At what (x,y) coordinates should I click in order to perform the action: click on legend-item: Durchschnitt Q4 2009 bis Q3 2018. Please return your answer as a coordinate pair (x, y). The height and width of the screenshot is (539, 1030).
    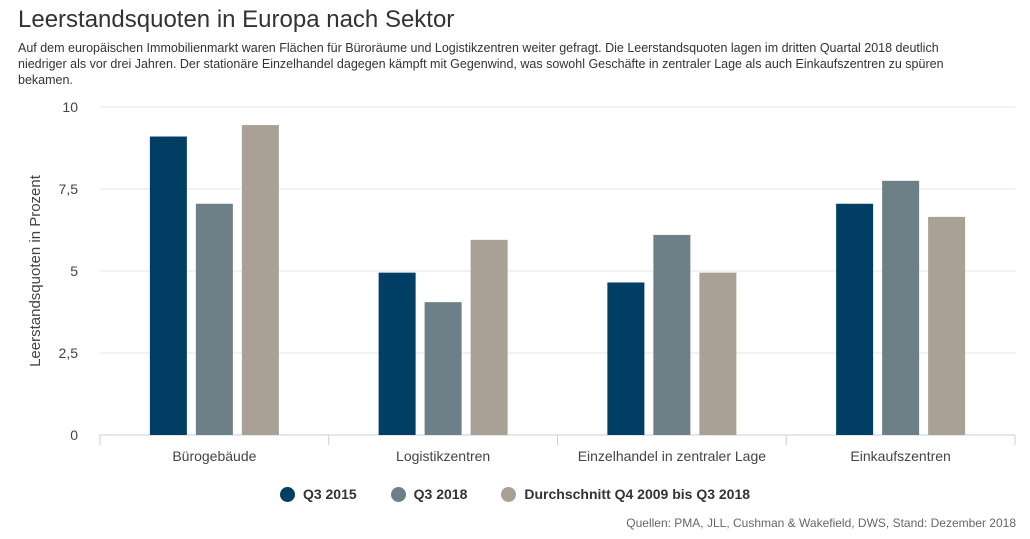
    Looking at the image, I should click on (625, 494).